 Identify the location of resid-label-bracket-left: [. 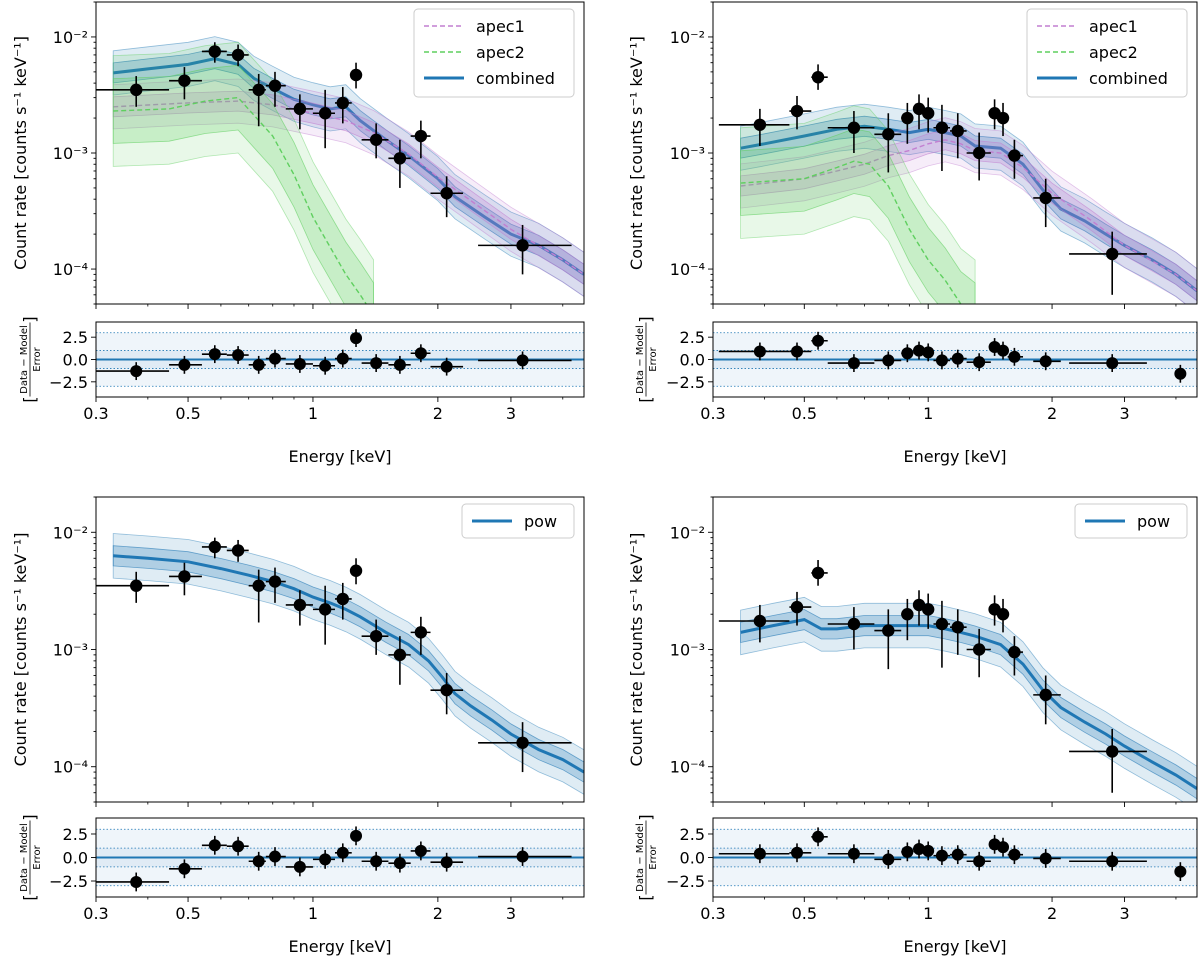
(29, 399).